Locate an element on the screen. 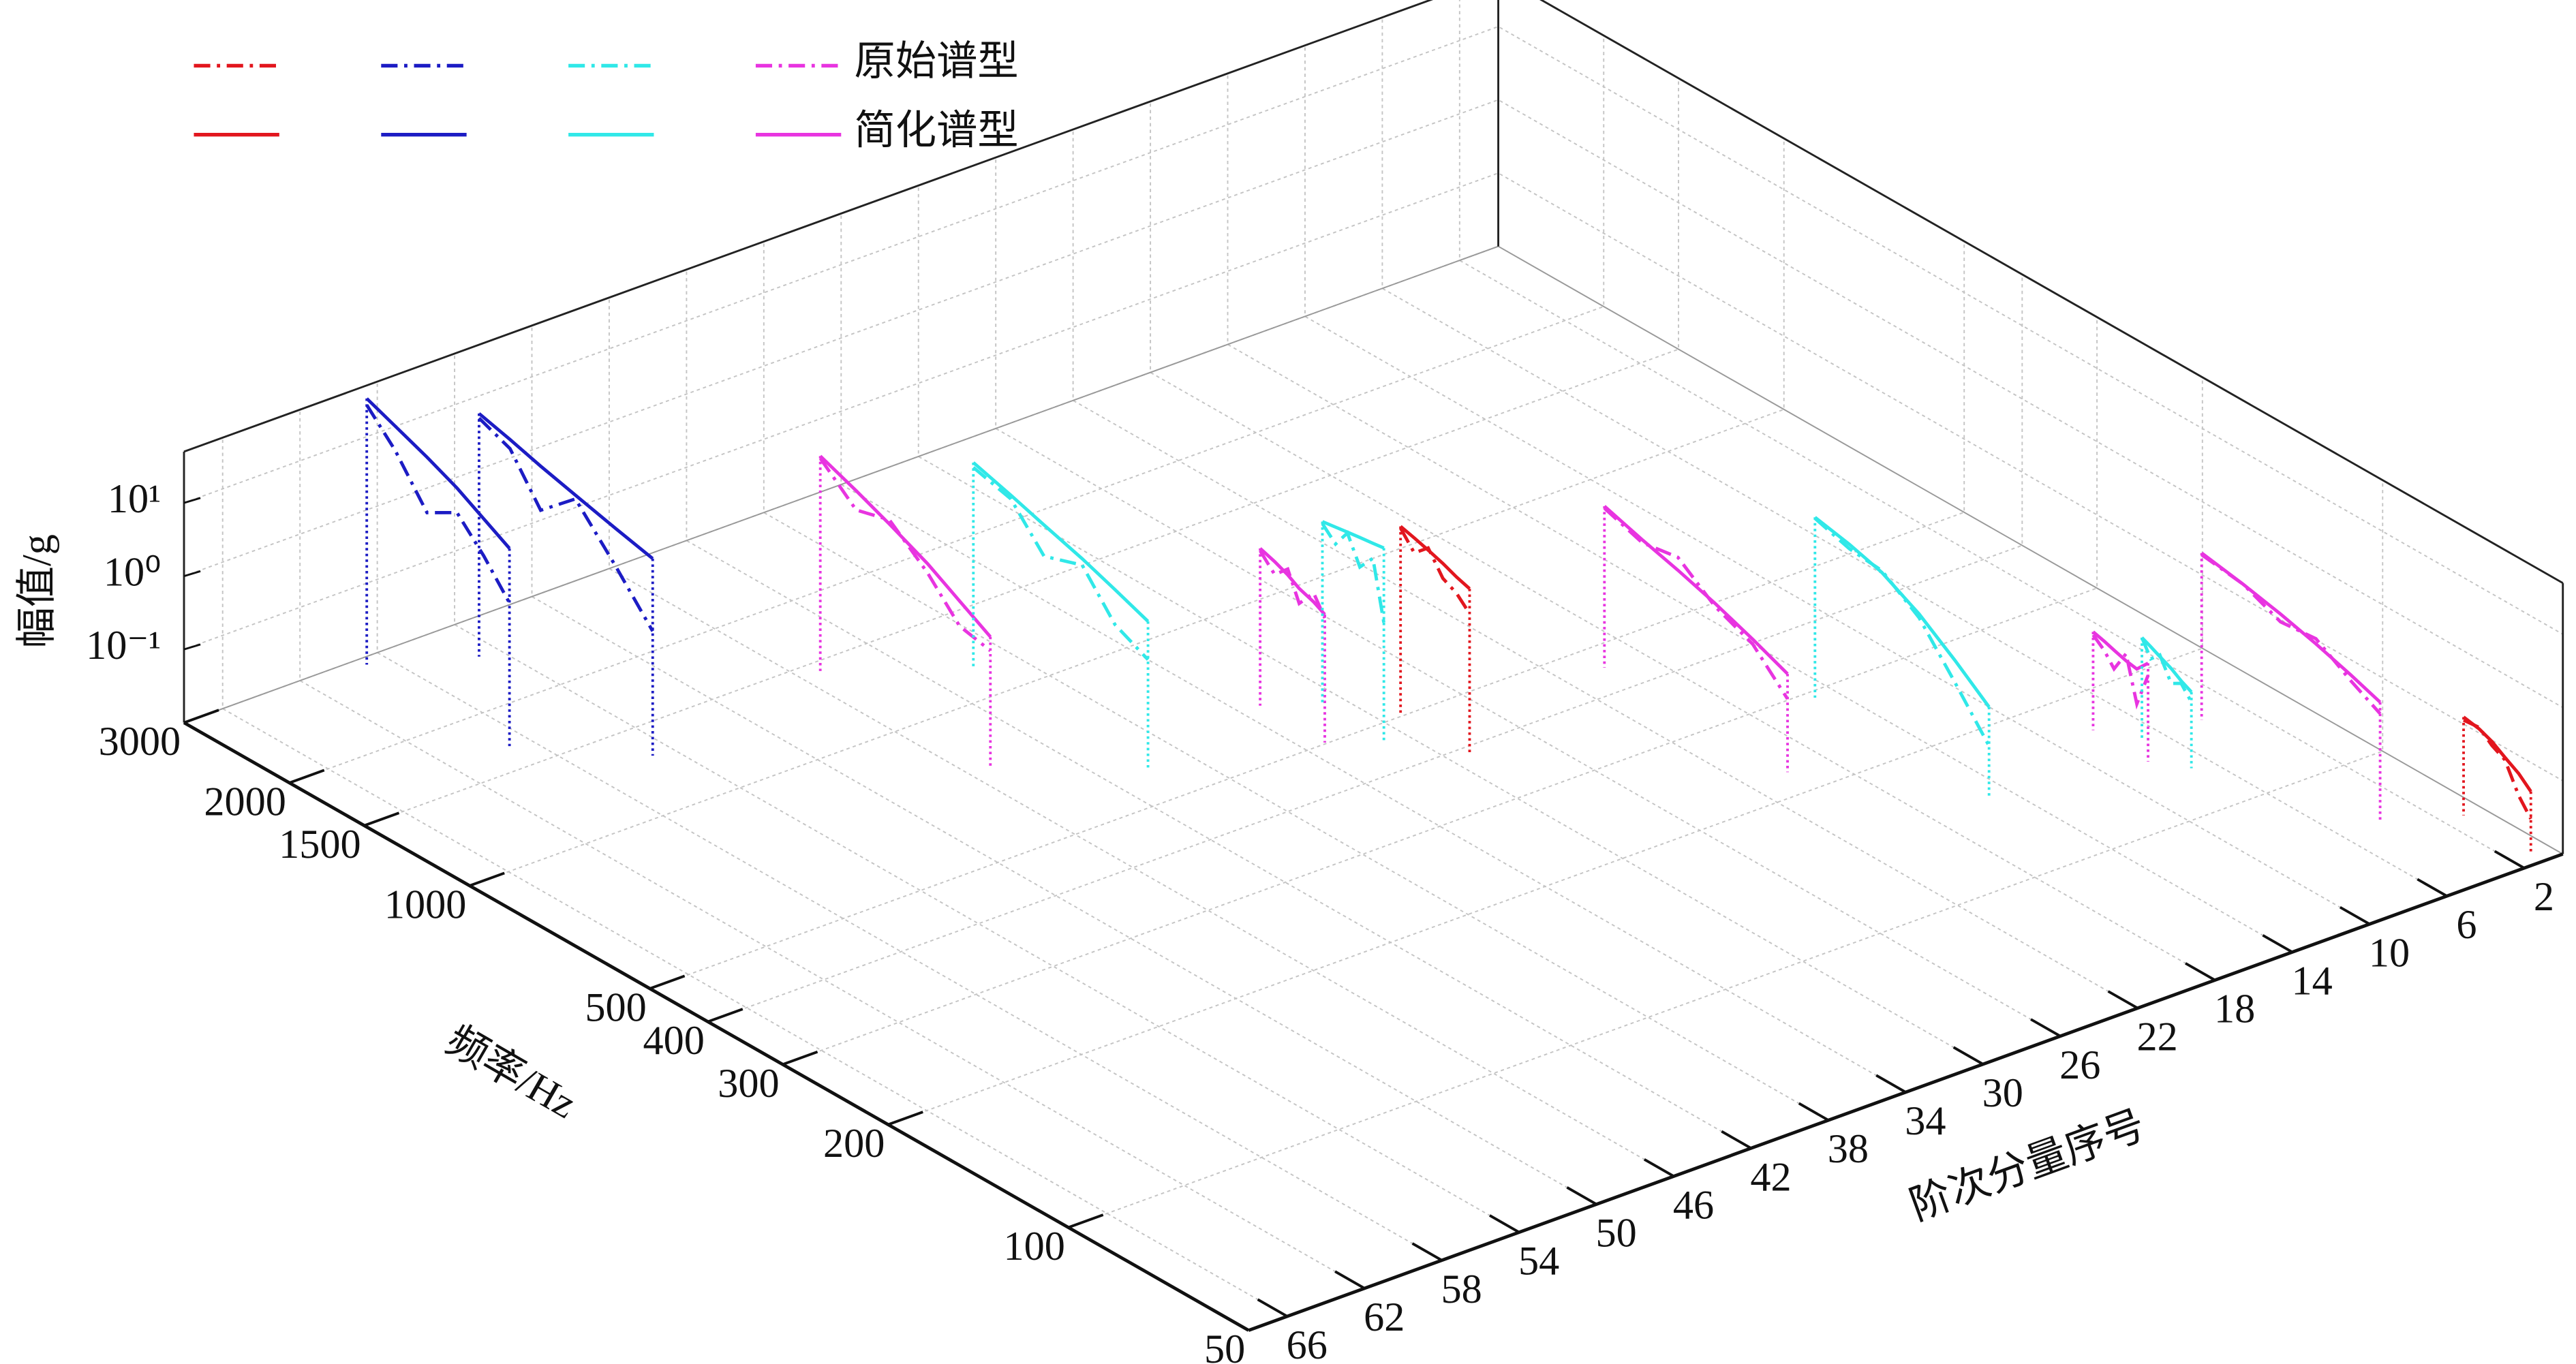 This screenshot has width=2576, height=1364. y-tick-label: 34 is located at coordinates (1926, 1121).